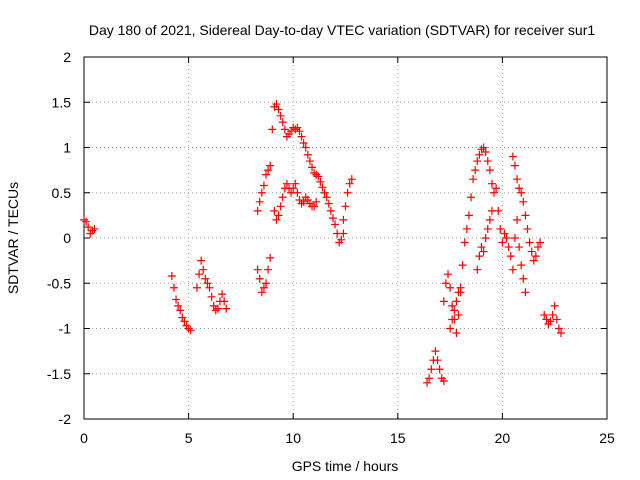  I want to click on y-tick-label: 0.5, so click(62, 193).